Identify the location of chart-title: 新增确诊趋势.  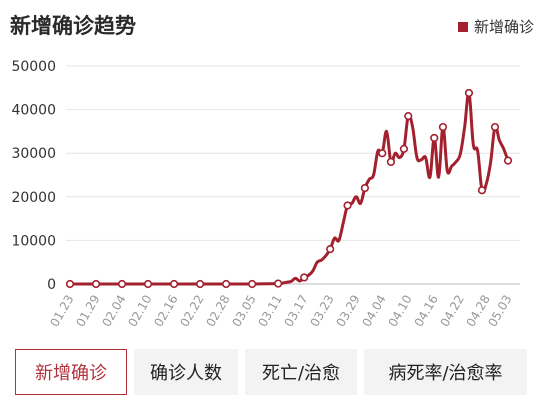
(73, 26).